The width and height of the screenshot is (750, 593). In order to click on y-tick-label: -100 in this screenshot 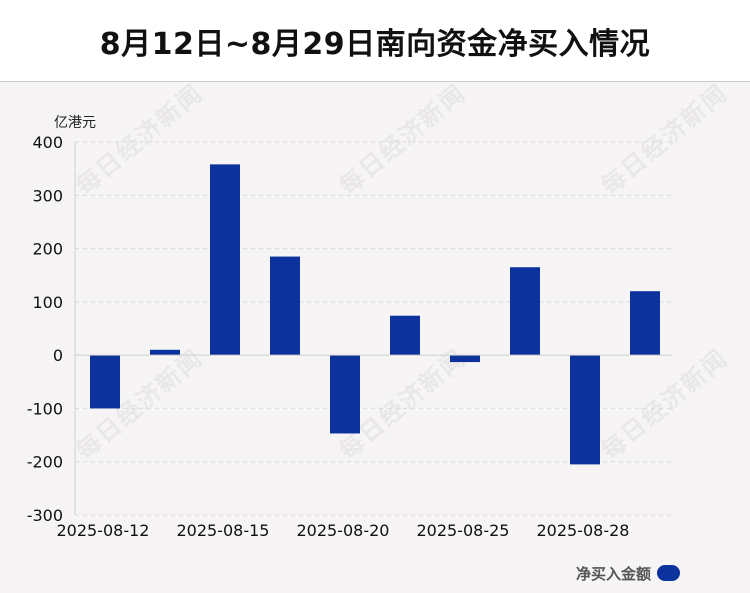, I will do `click(45, 408)`.